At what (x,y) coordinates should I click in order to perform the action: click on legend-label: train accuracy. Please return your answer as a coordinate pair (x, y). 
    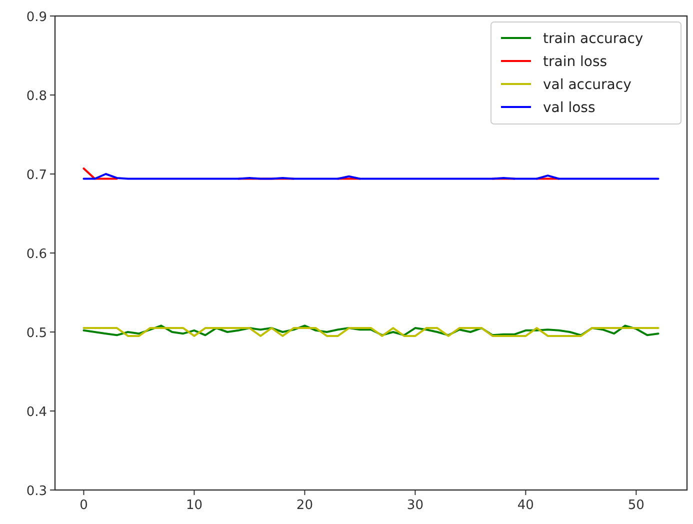
    Looking at the image, I should click on (593, 39).